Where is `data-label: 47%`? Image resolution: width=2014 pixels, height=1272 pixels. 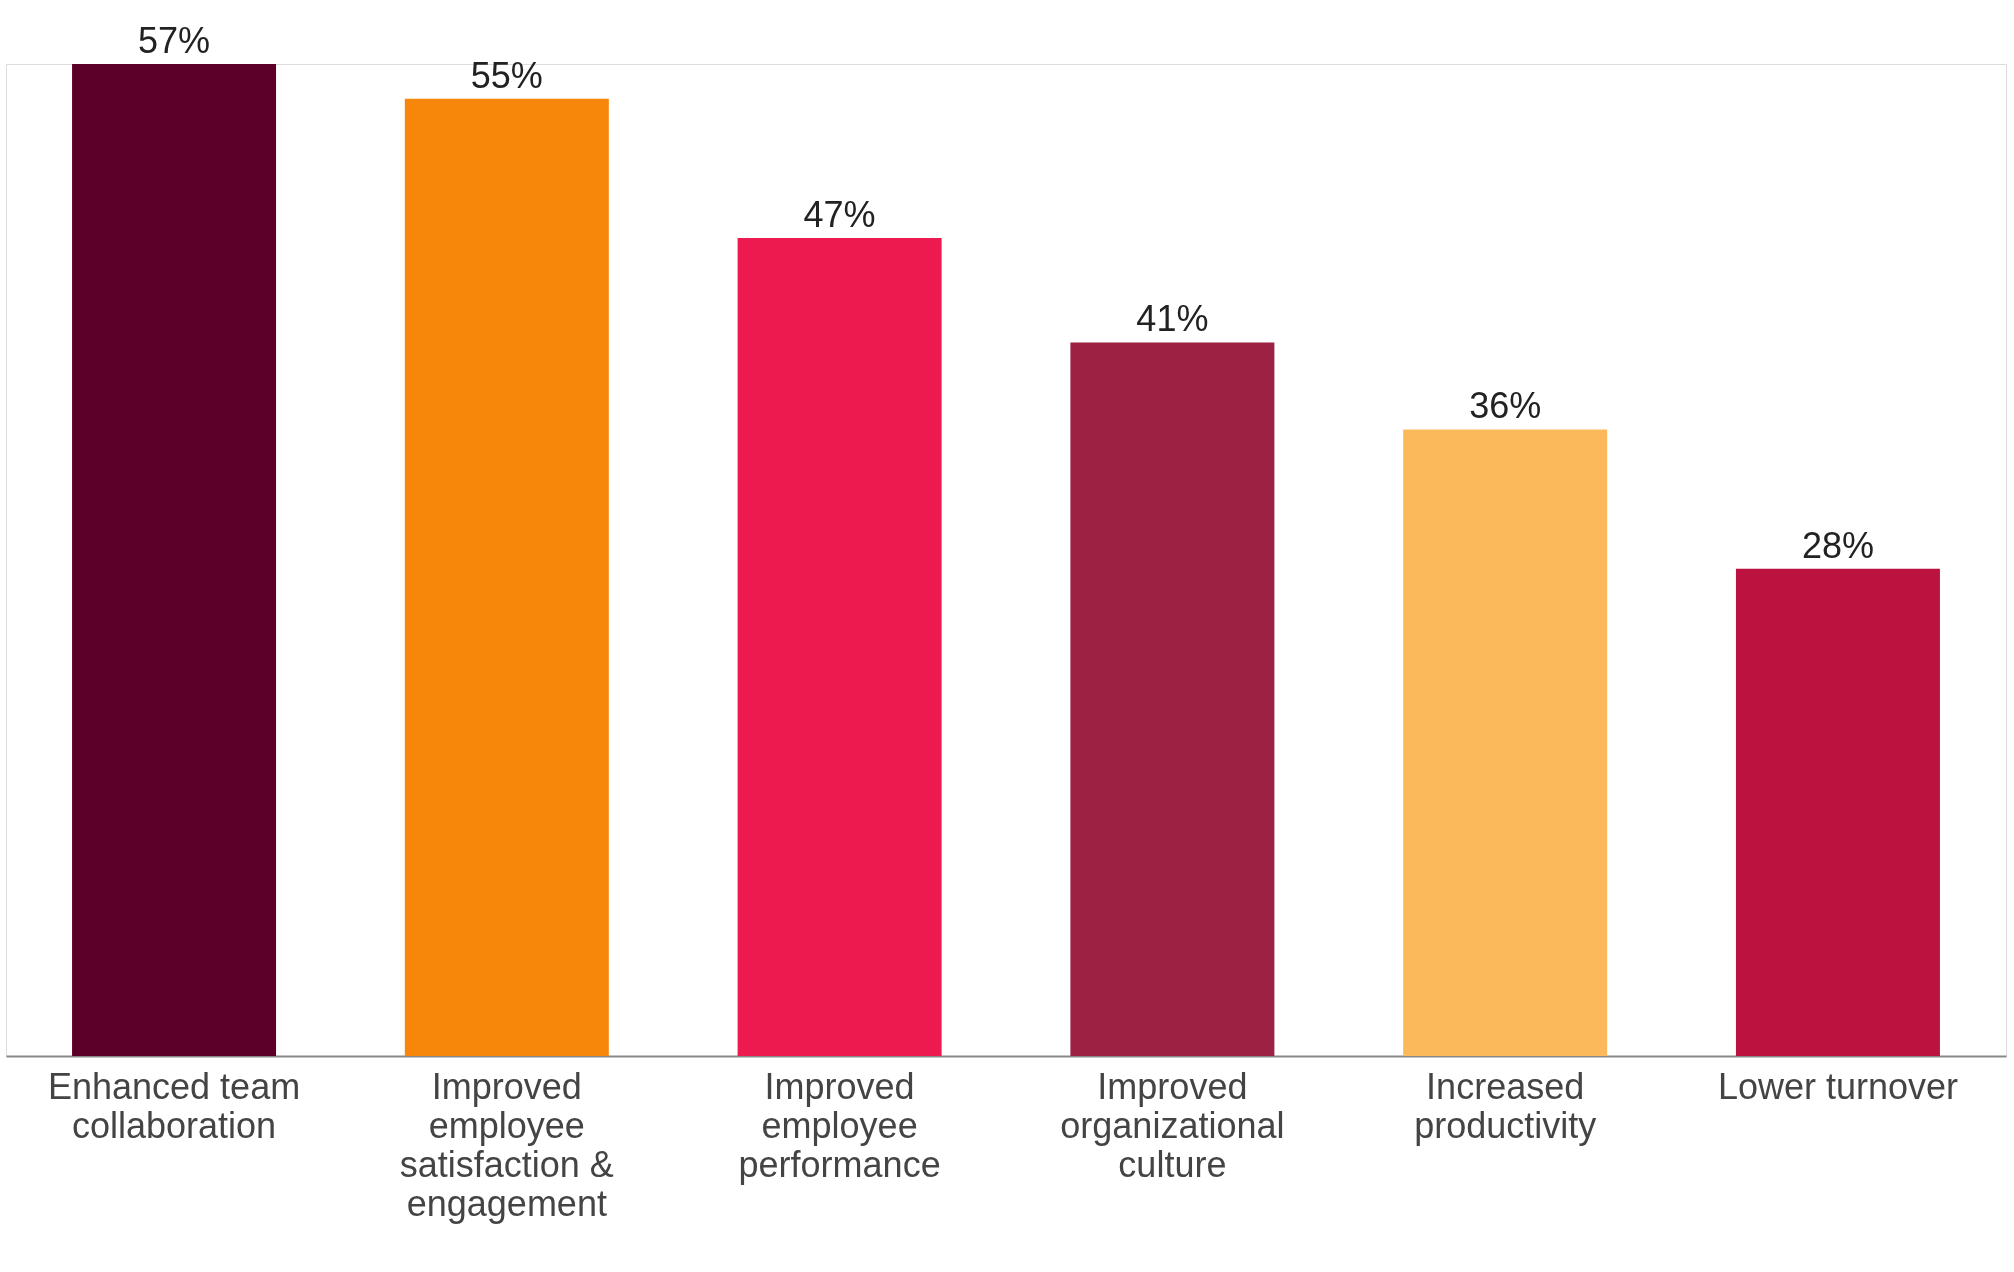 data-label: 47% is located at coordinates (839, 215).